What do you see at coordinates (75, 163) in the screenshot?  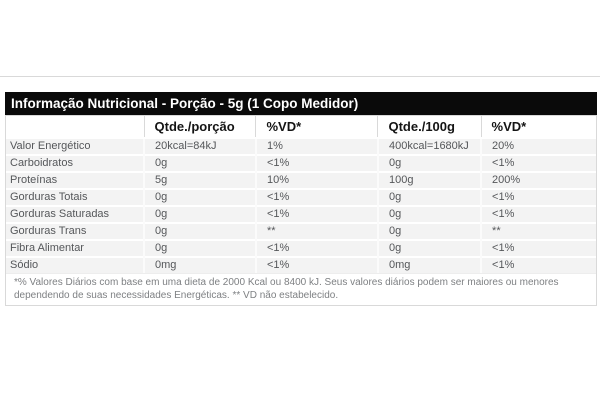 I see `nutrient-label: Carboidratos` at bounding box center [75, 163].